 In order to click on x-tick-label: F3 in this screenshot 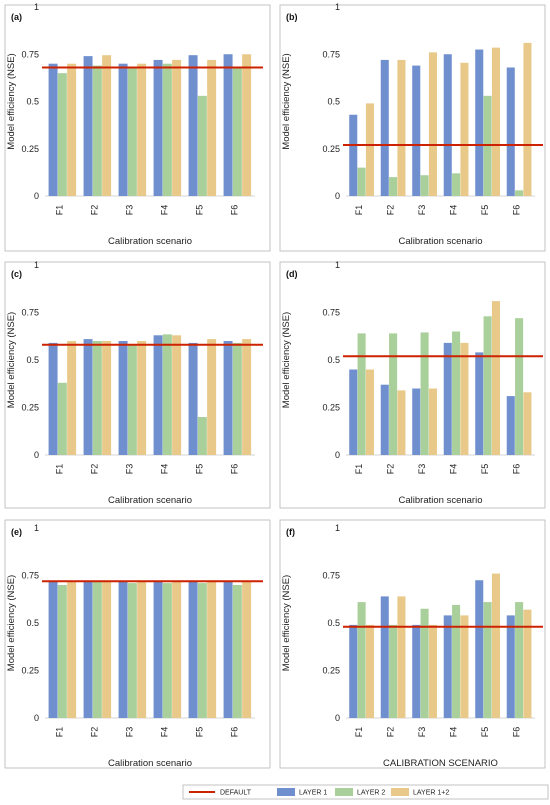, I will do `click(130, 732)`.